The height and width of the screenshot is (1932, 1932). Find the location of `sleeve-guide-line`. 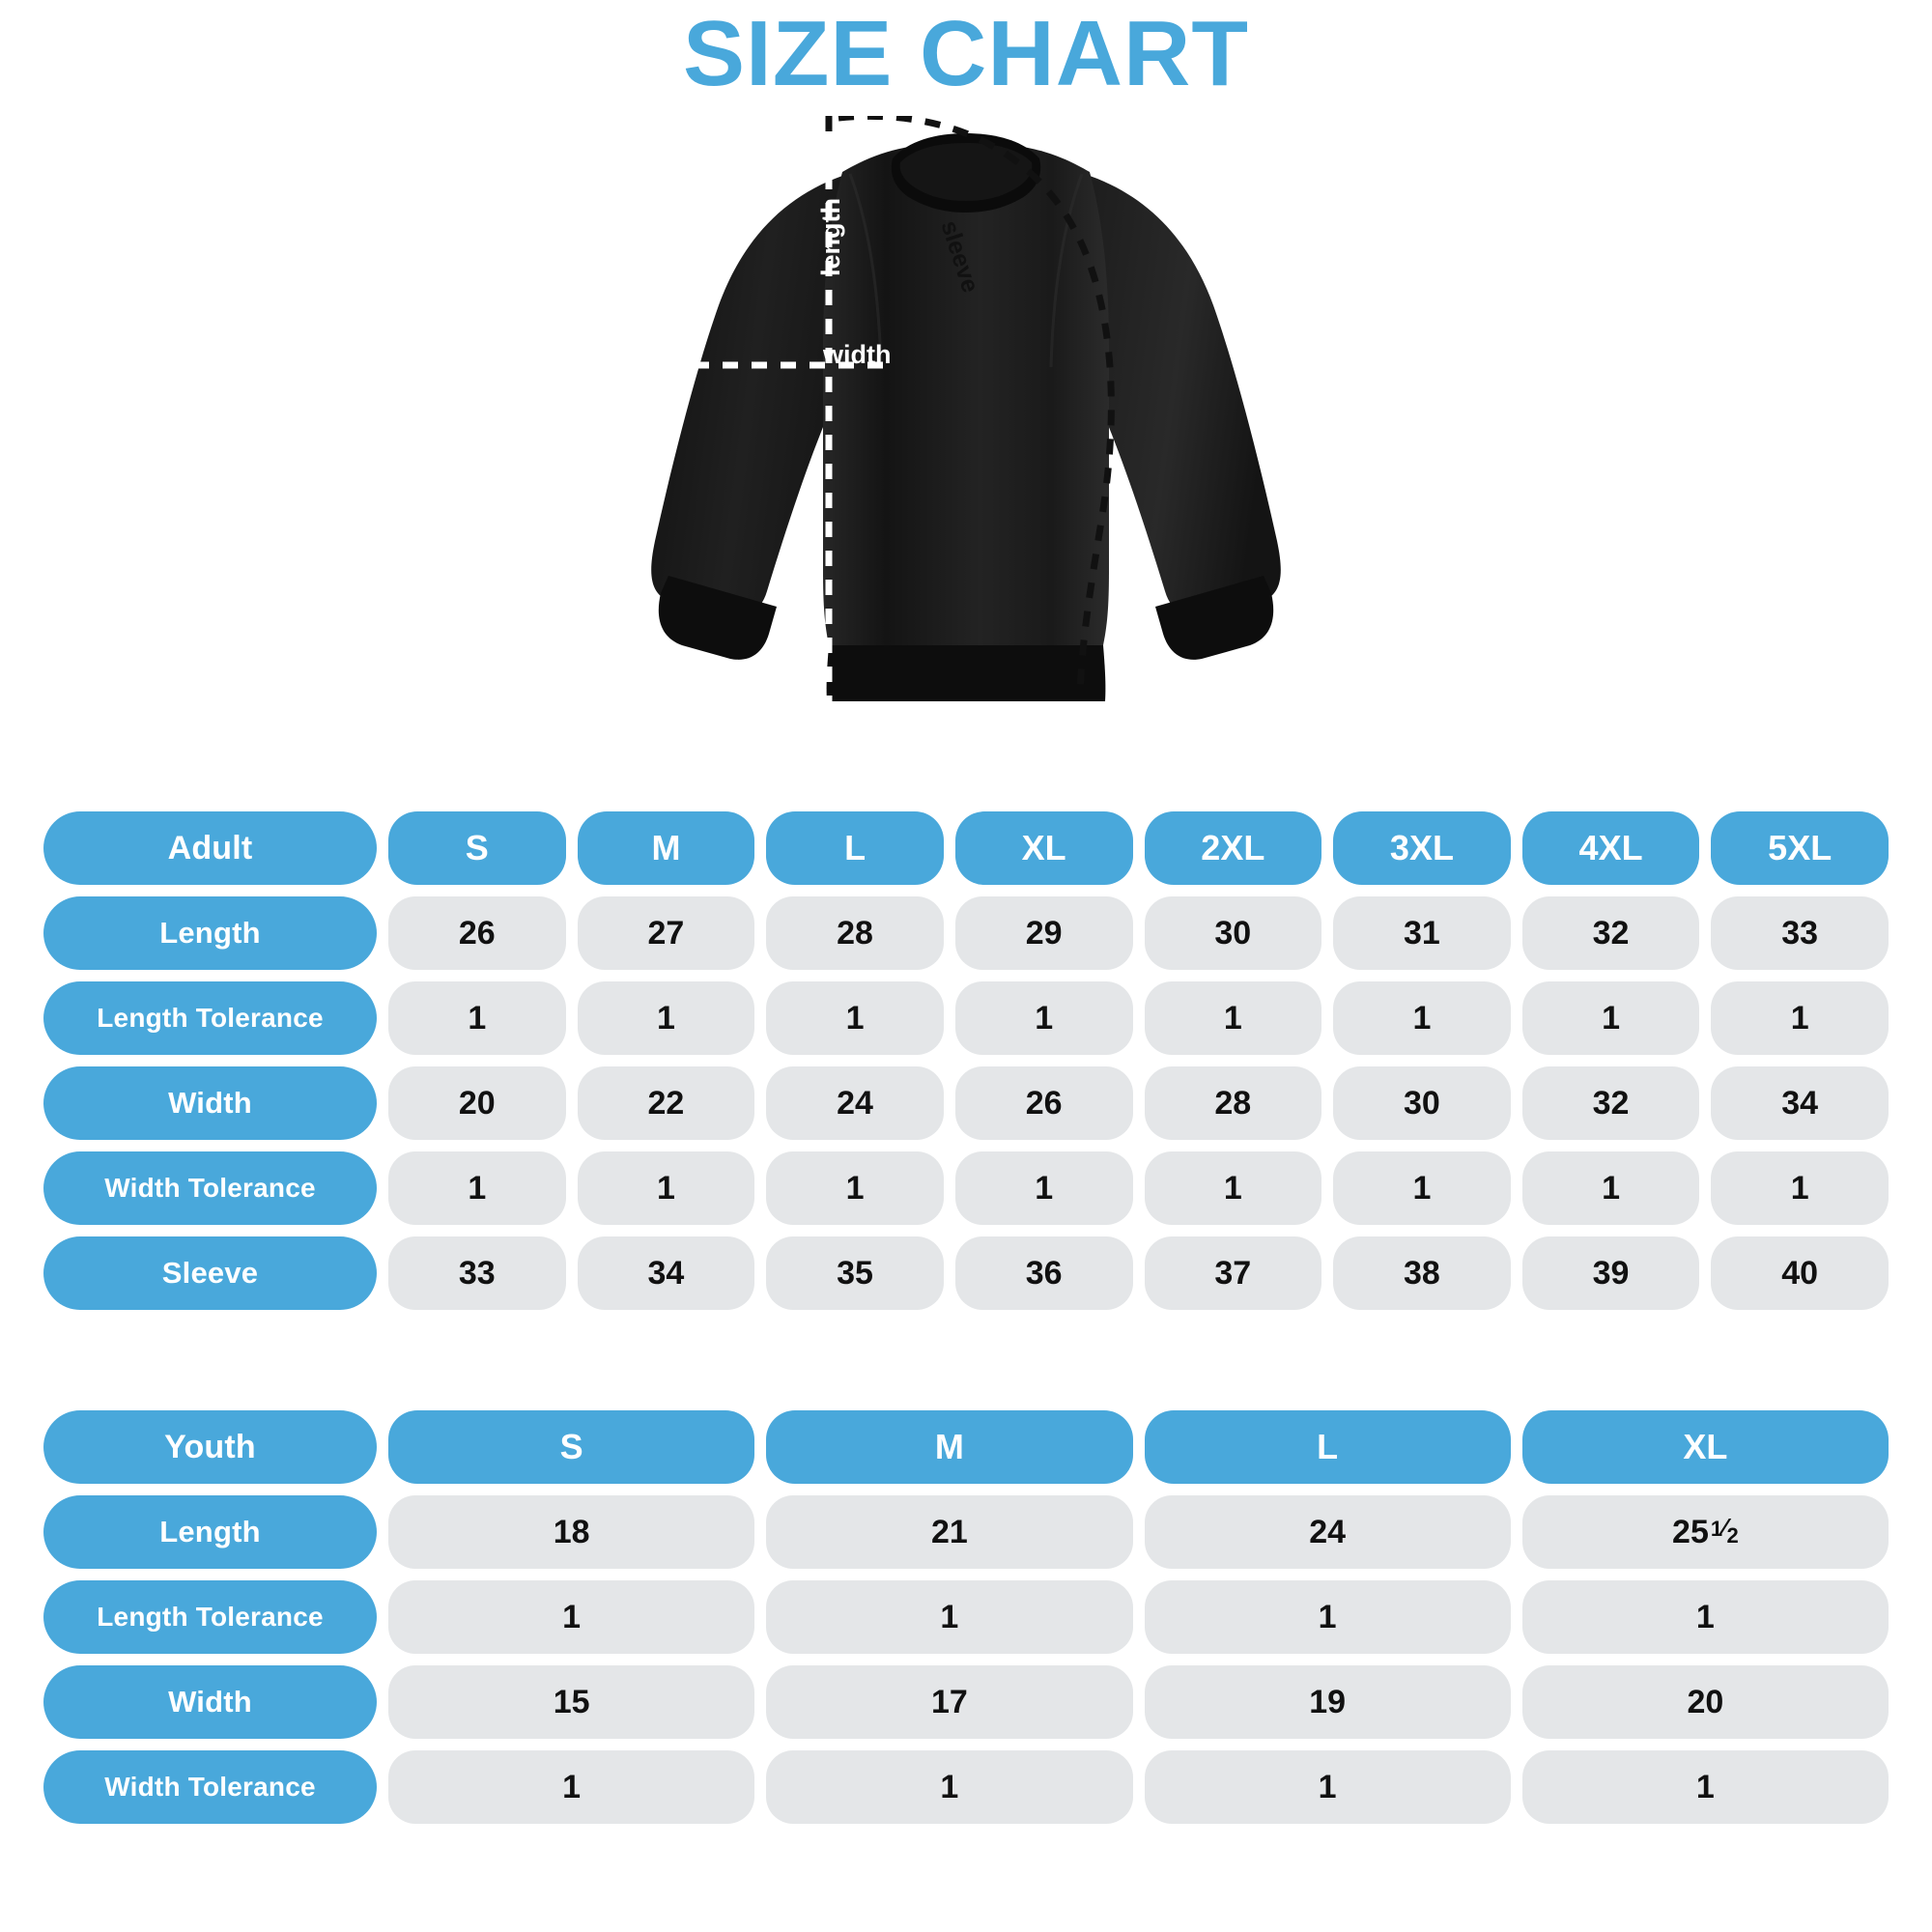

sleeve-guide-line is located at coordinates (976, 406).